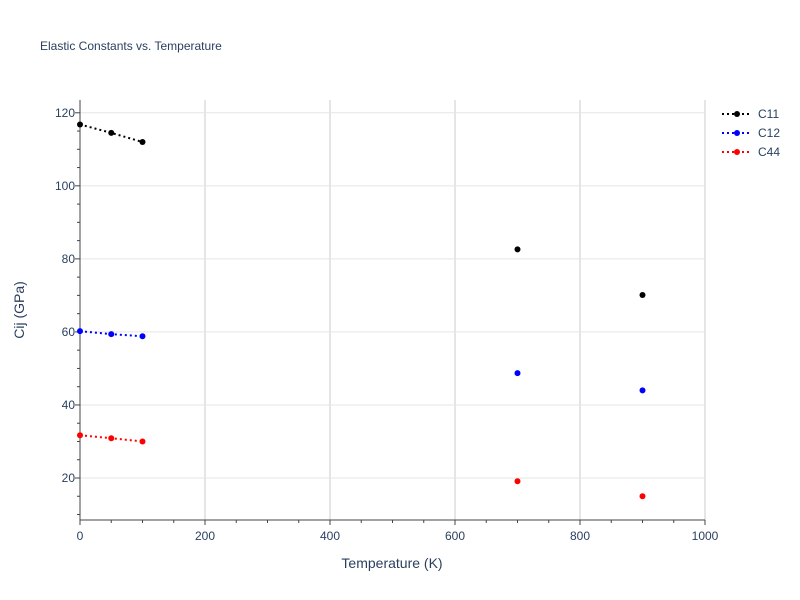  Describe the element at coordinates (205, 536) in the screenshot. I see `x-tick-label: 200` at that location.